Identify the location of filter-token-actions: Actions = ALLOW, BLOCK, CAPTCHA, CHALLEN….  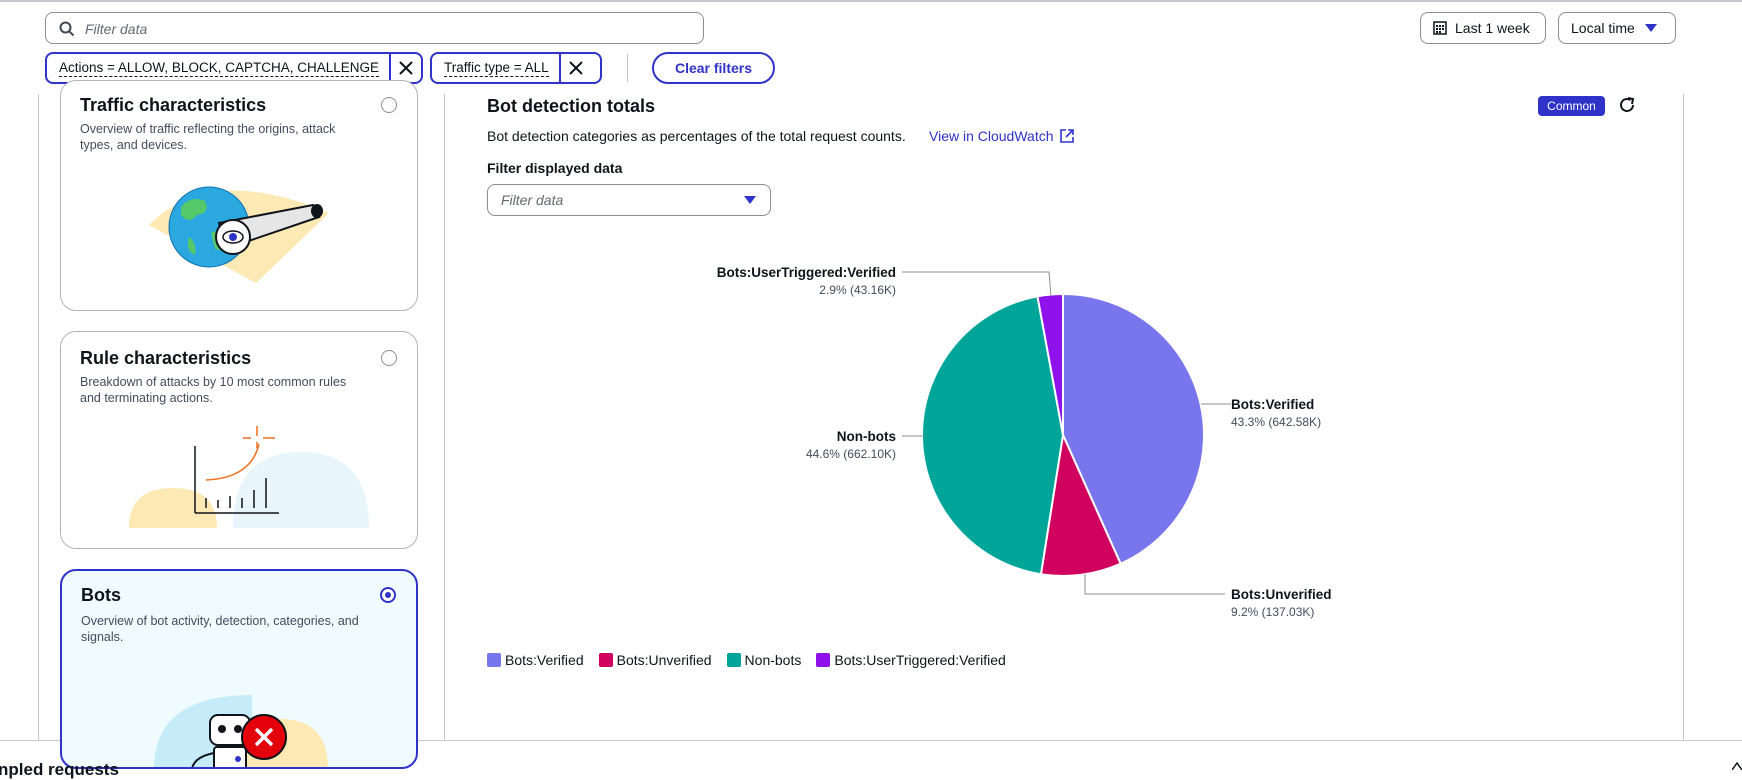
(234, 68).